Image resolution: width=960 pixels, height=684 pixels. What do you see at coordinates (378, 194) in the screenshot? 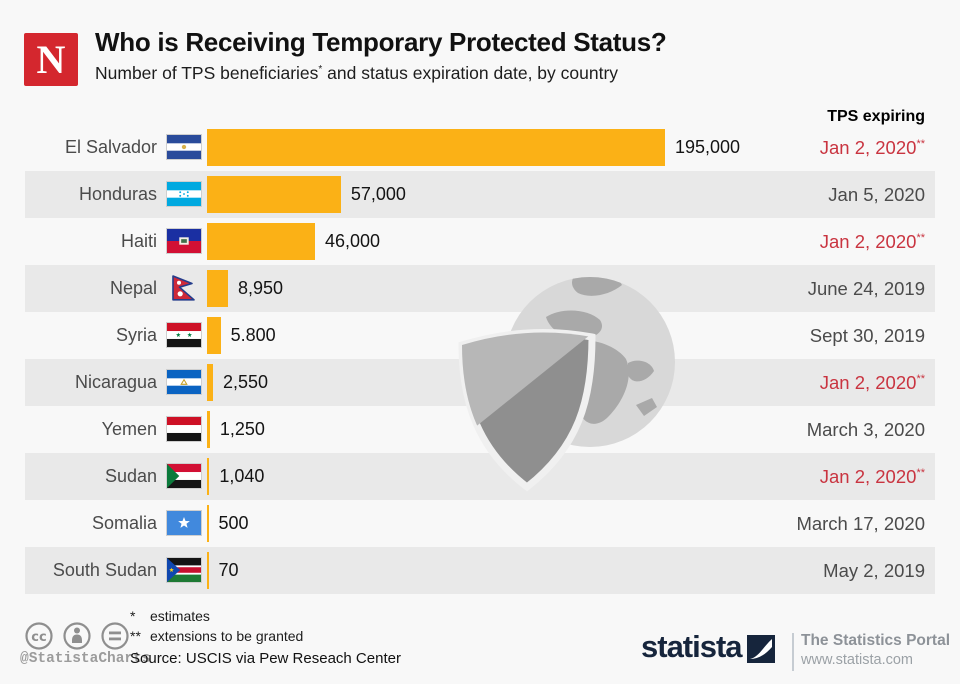
I see `value-label: 57,000` at bounding box center [378, 194].